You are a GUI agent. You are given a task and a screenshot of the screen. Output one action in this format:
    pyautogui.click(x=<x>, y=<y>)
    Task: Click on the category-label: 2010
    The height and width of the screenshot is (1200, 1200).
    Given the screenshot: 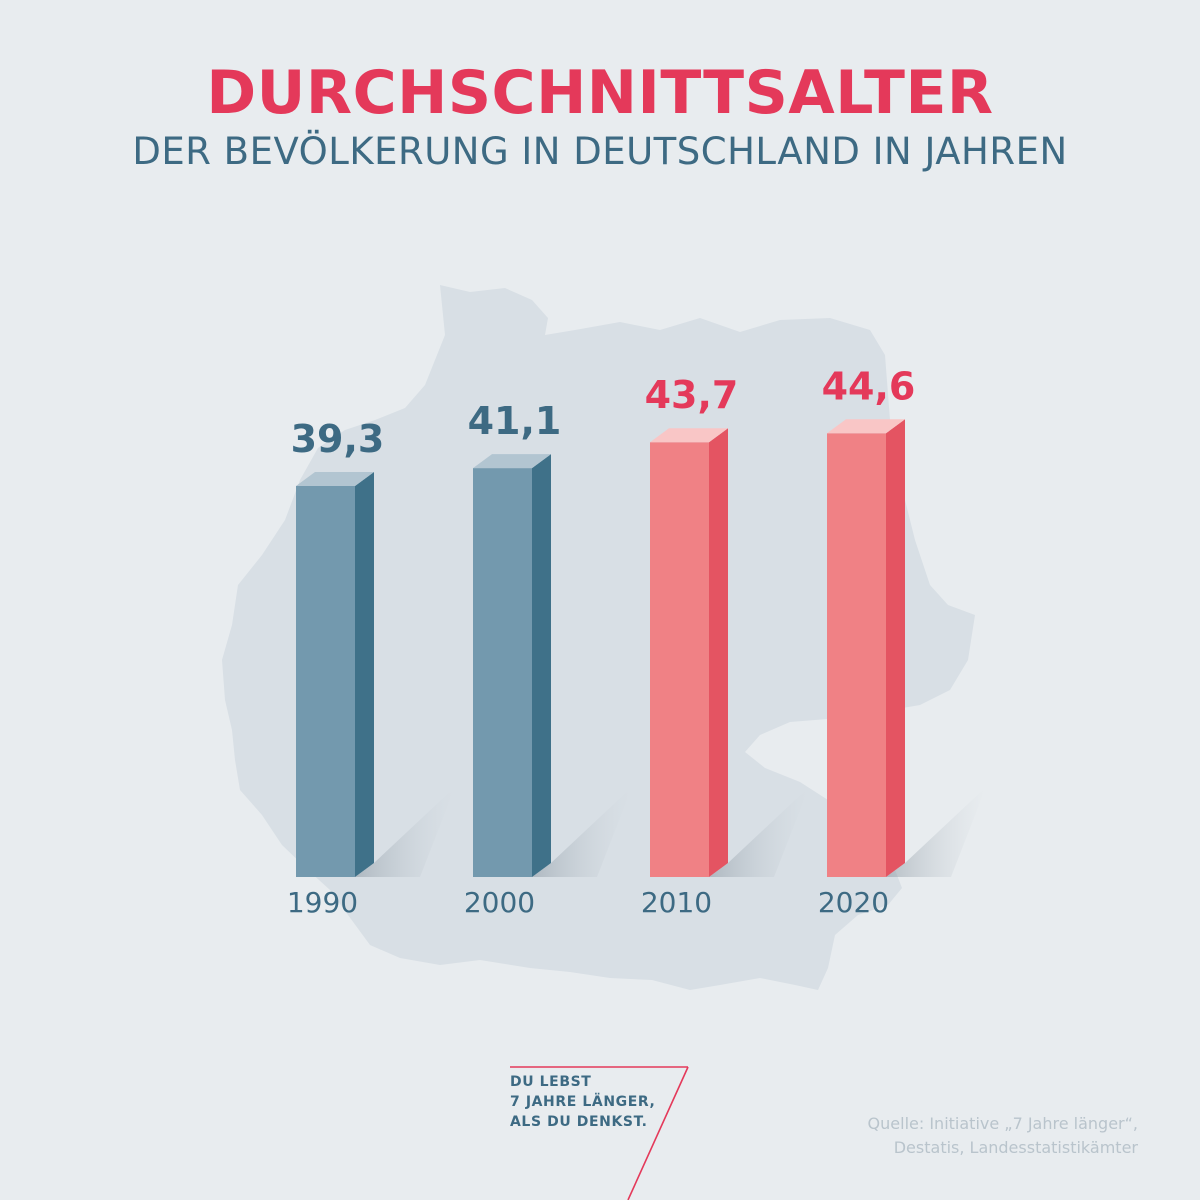 What is the action you would take?
    pyautogui.click(x=676, y=902)
    